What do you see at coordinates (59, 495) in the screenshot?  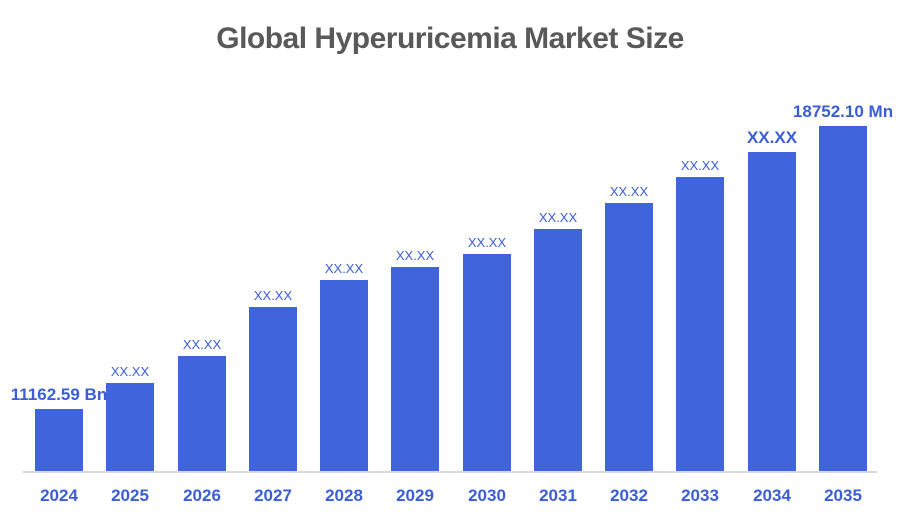 I see `x-tick-label-2024: 2024` at bounding box center [59, 495].